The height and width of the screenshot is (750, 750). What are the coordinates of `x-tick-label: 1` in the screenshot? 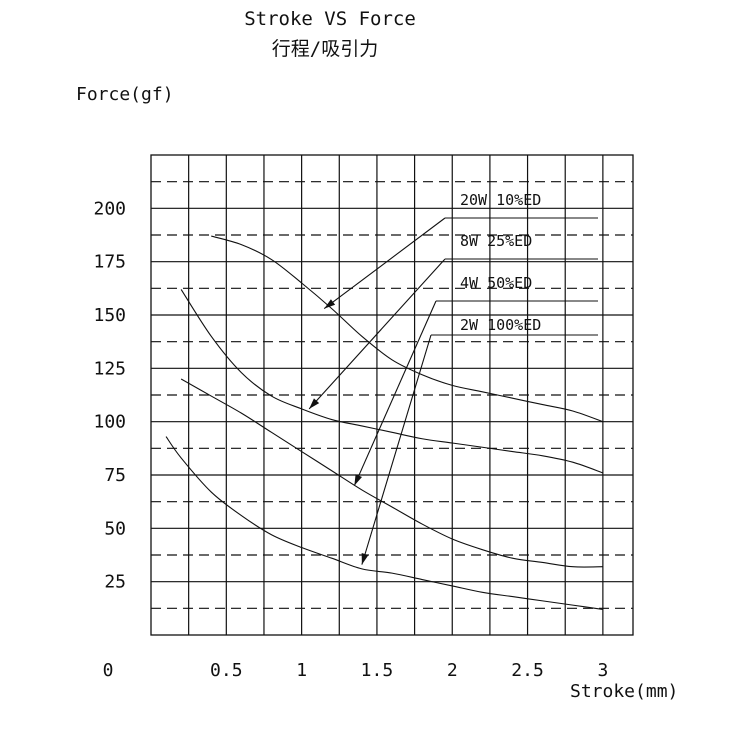 It's located at (301, 670).